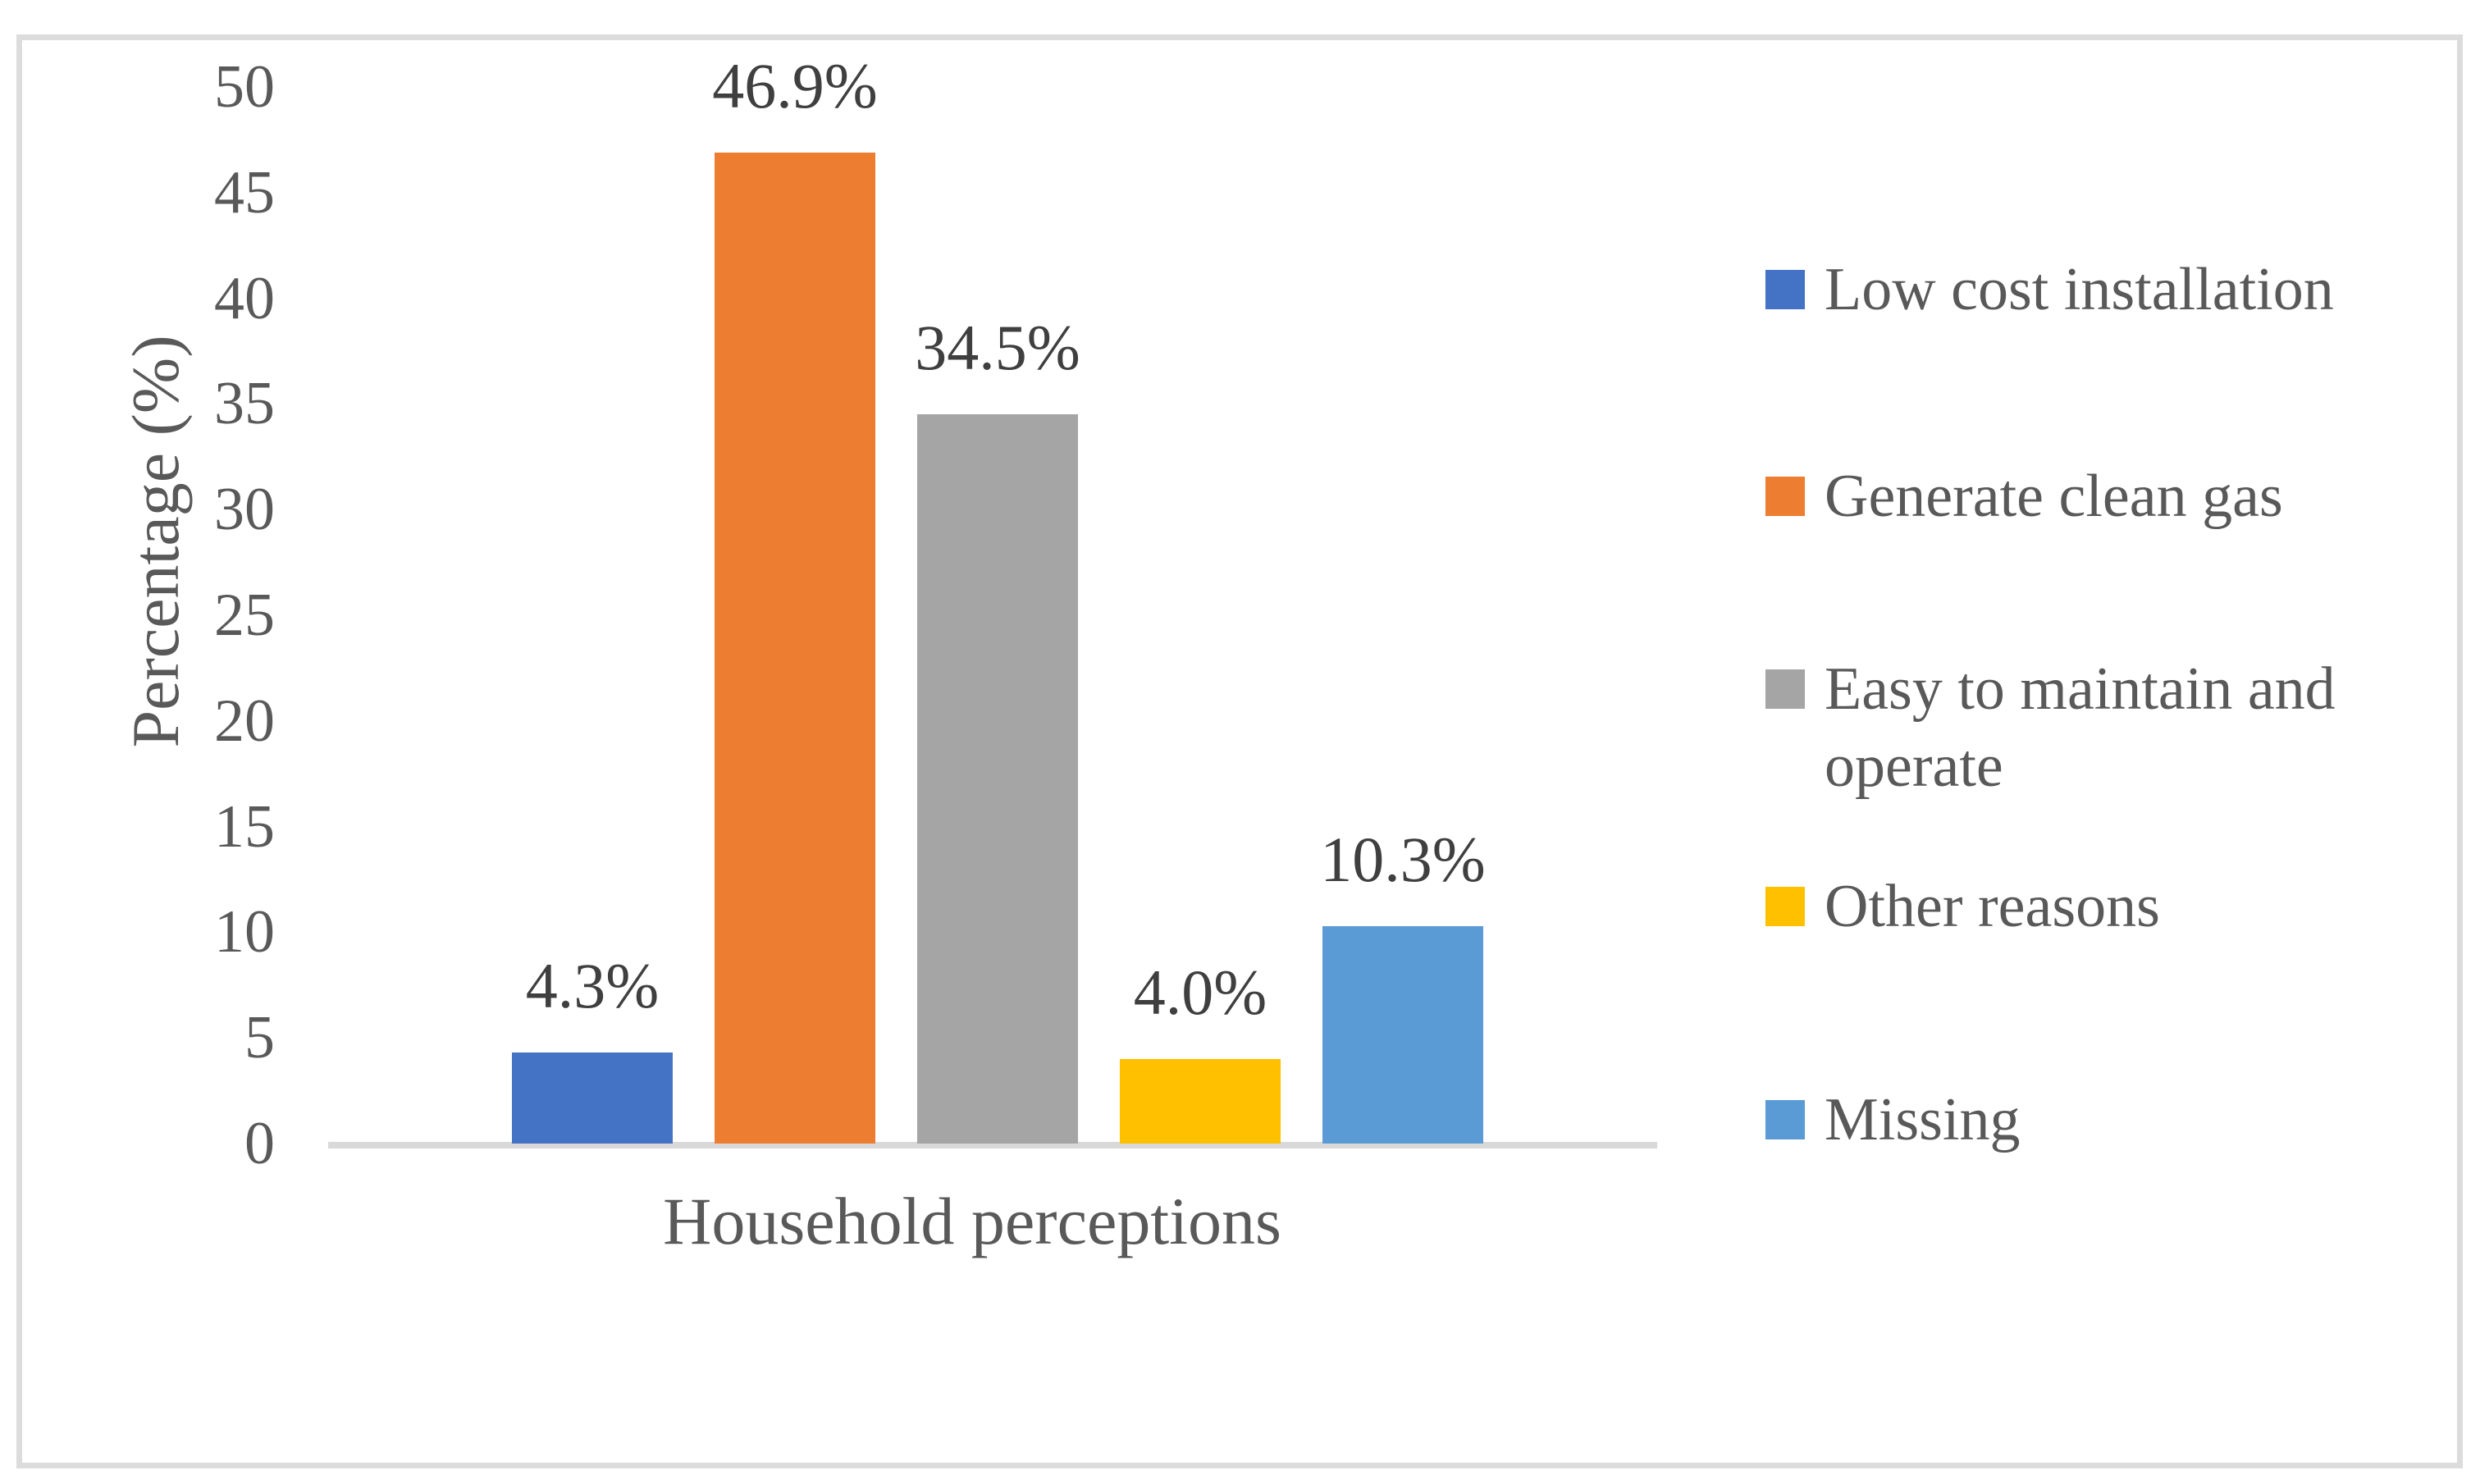  What do you see at coordinates (259, 1038) in the screenshot?
I see `y-tick-label-5: 5` at bounding box center [259, 1038].